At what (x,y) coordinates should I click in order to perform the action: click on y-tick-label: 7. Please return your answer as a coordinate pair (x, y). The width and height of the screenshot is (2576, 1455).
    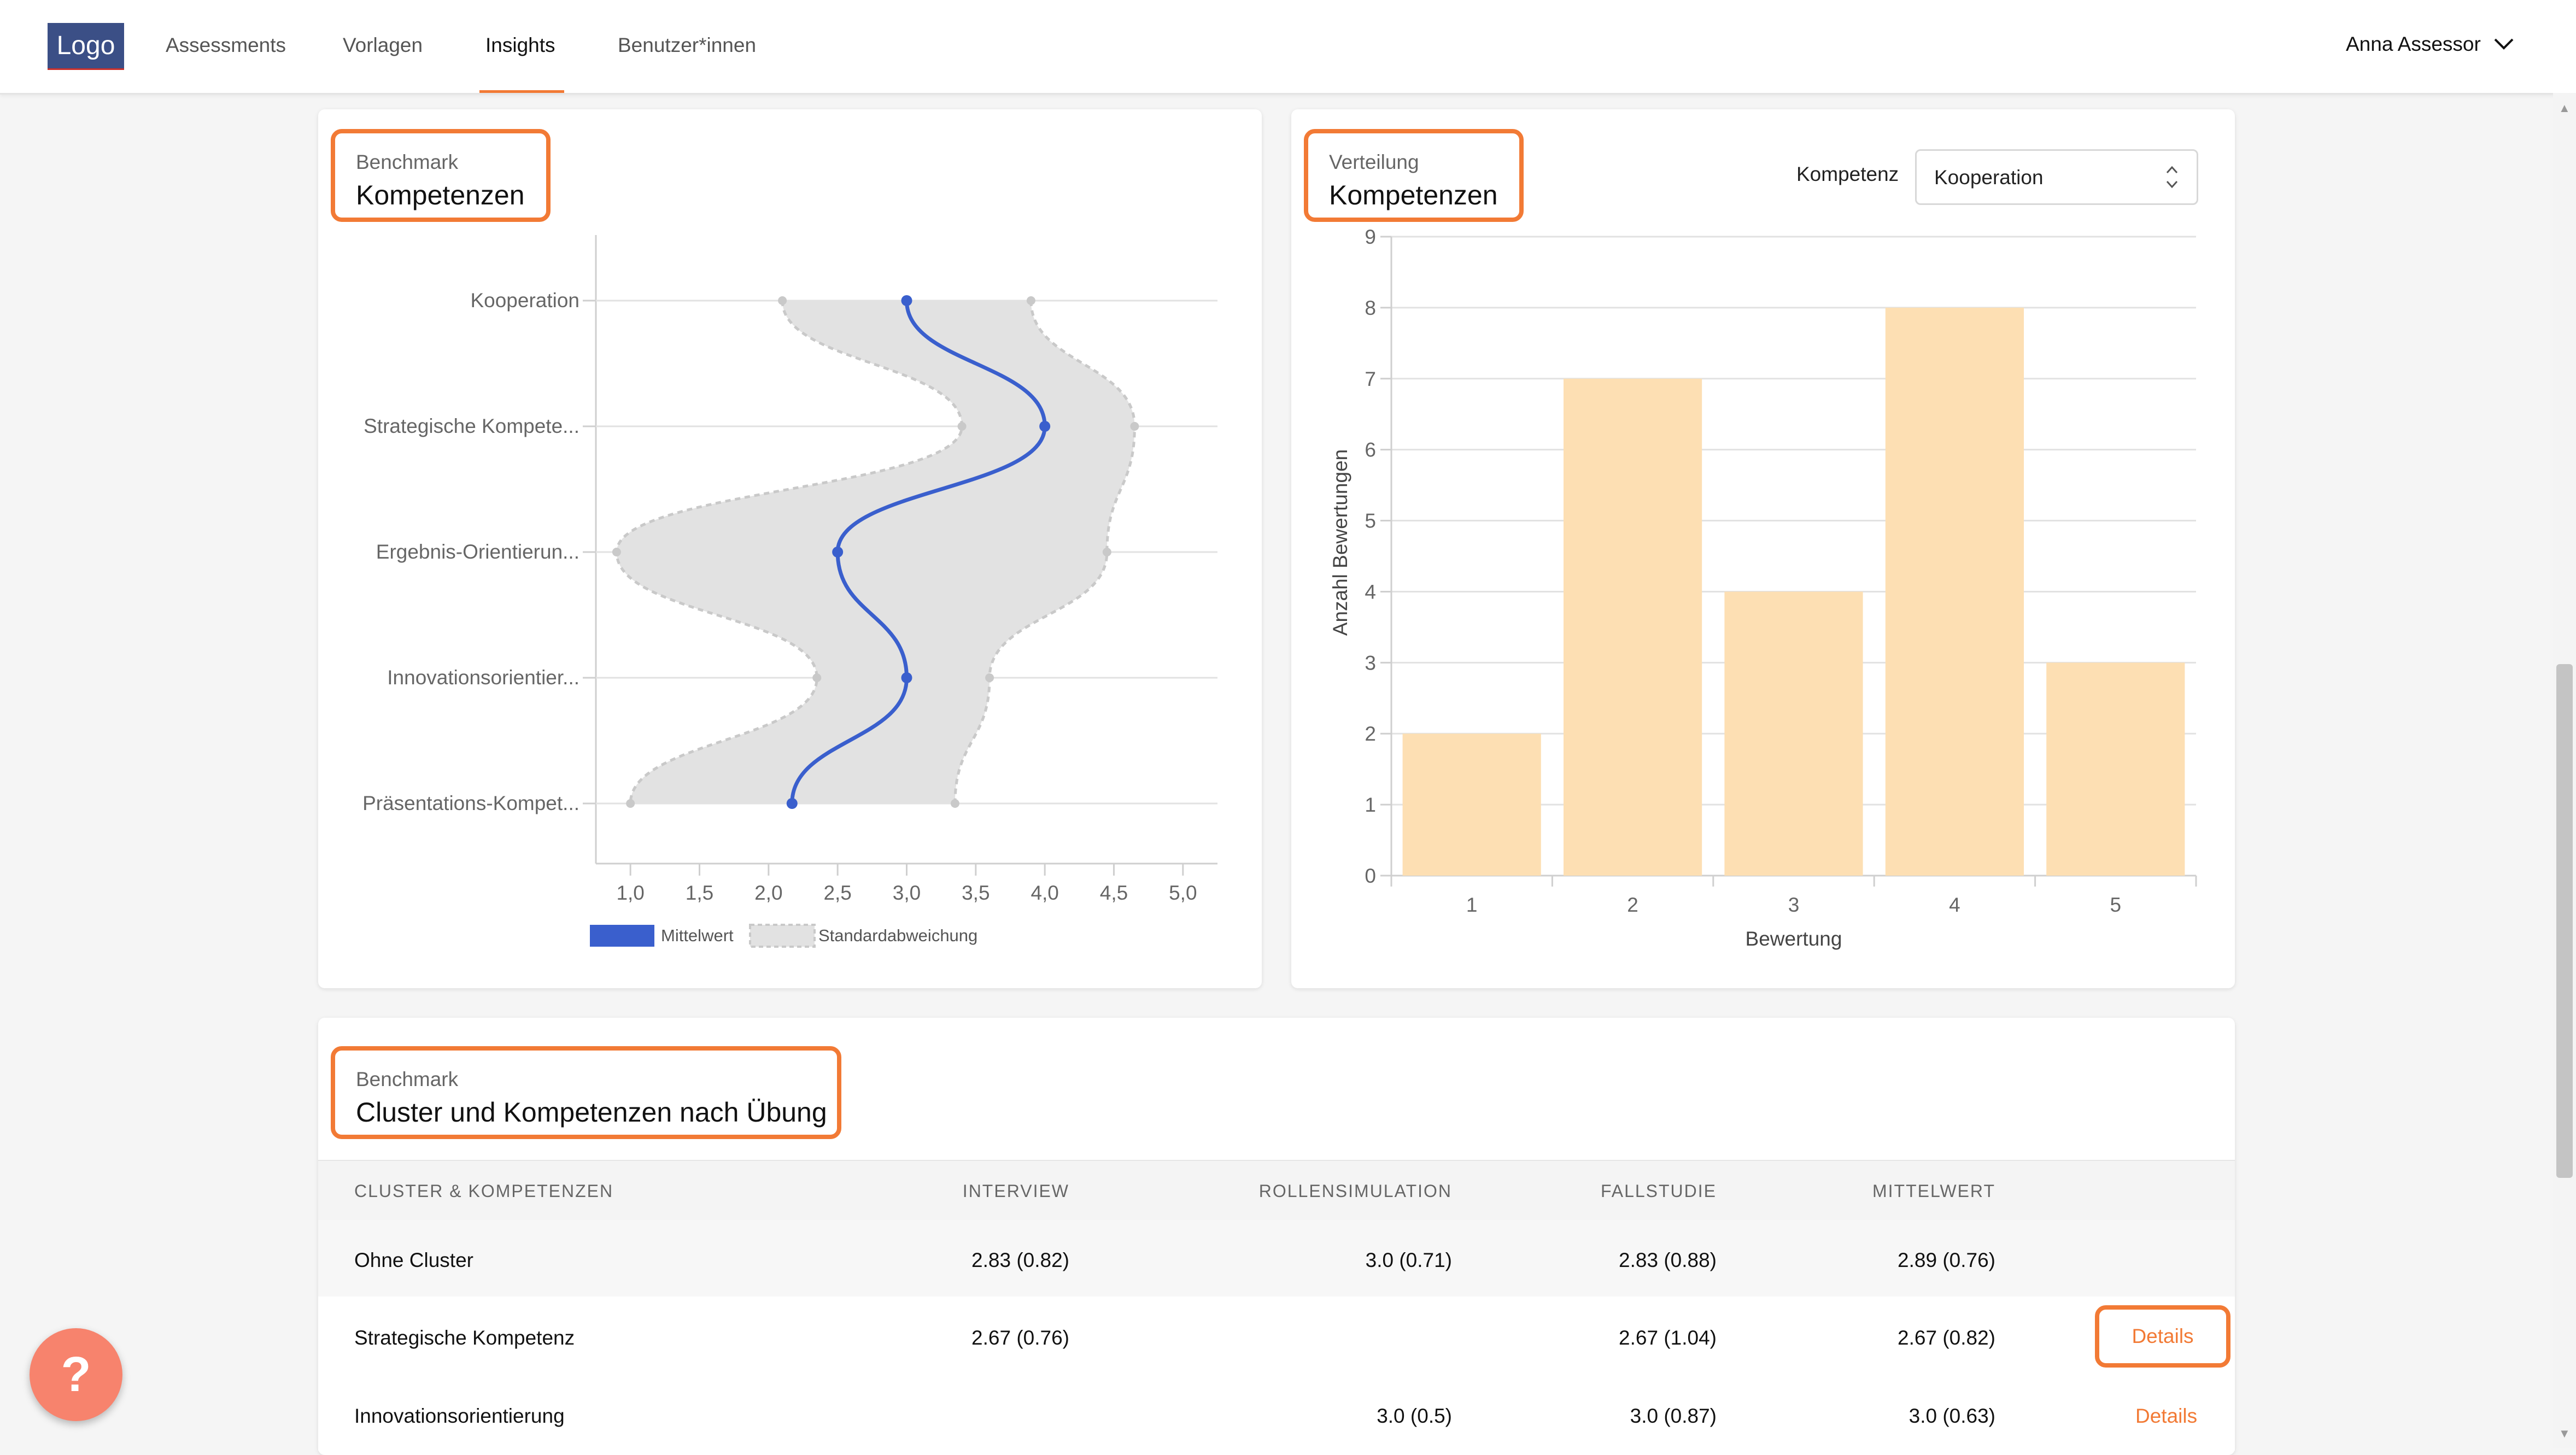
    Looking at the image, I should click on (1371, 379).